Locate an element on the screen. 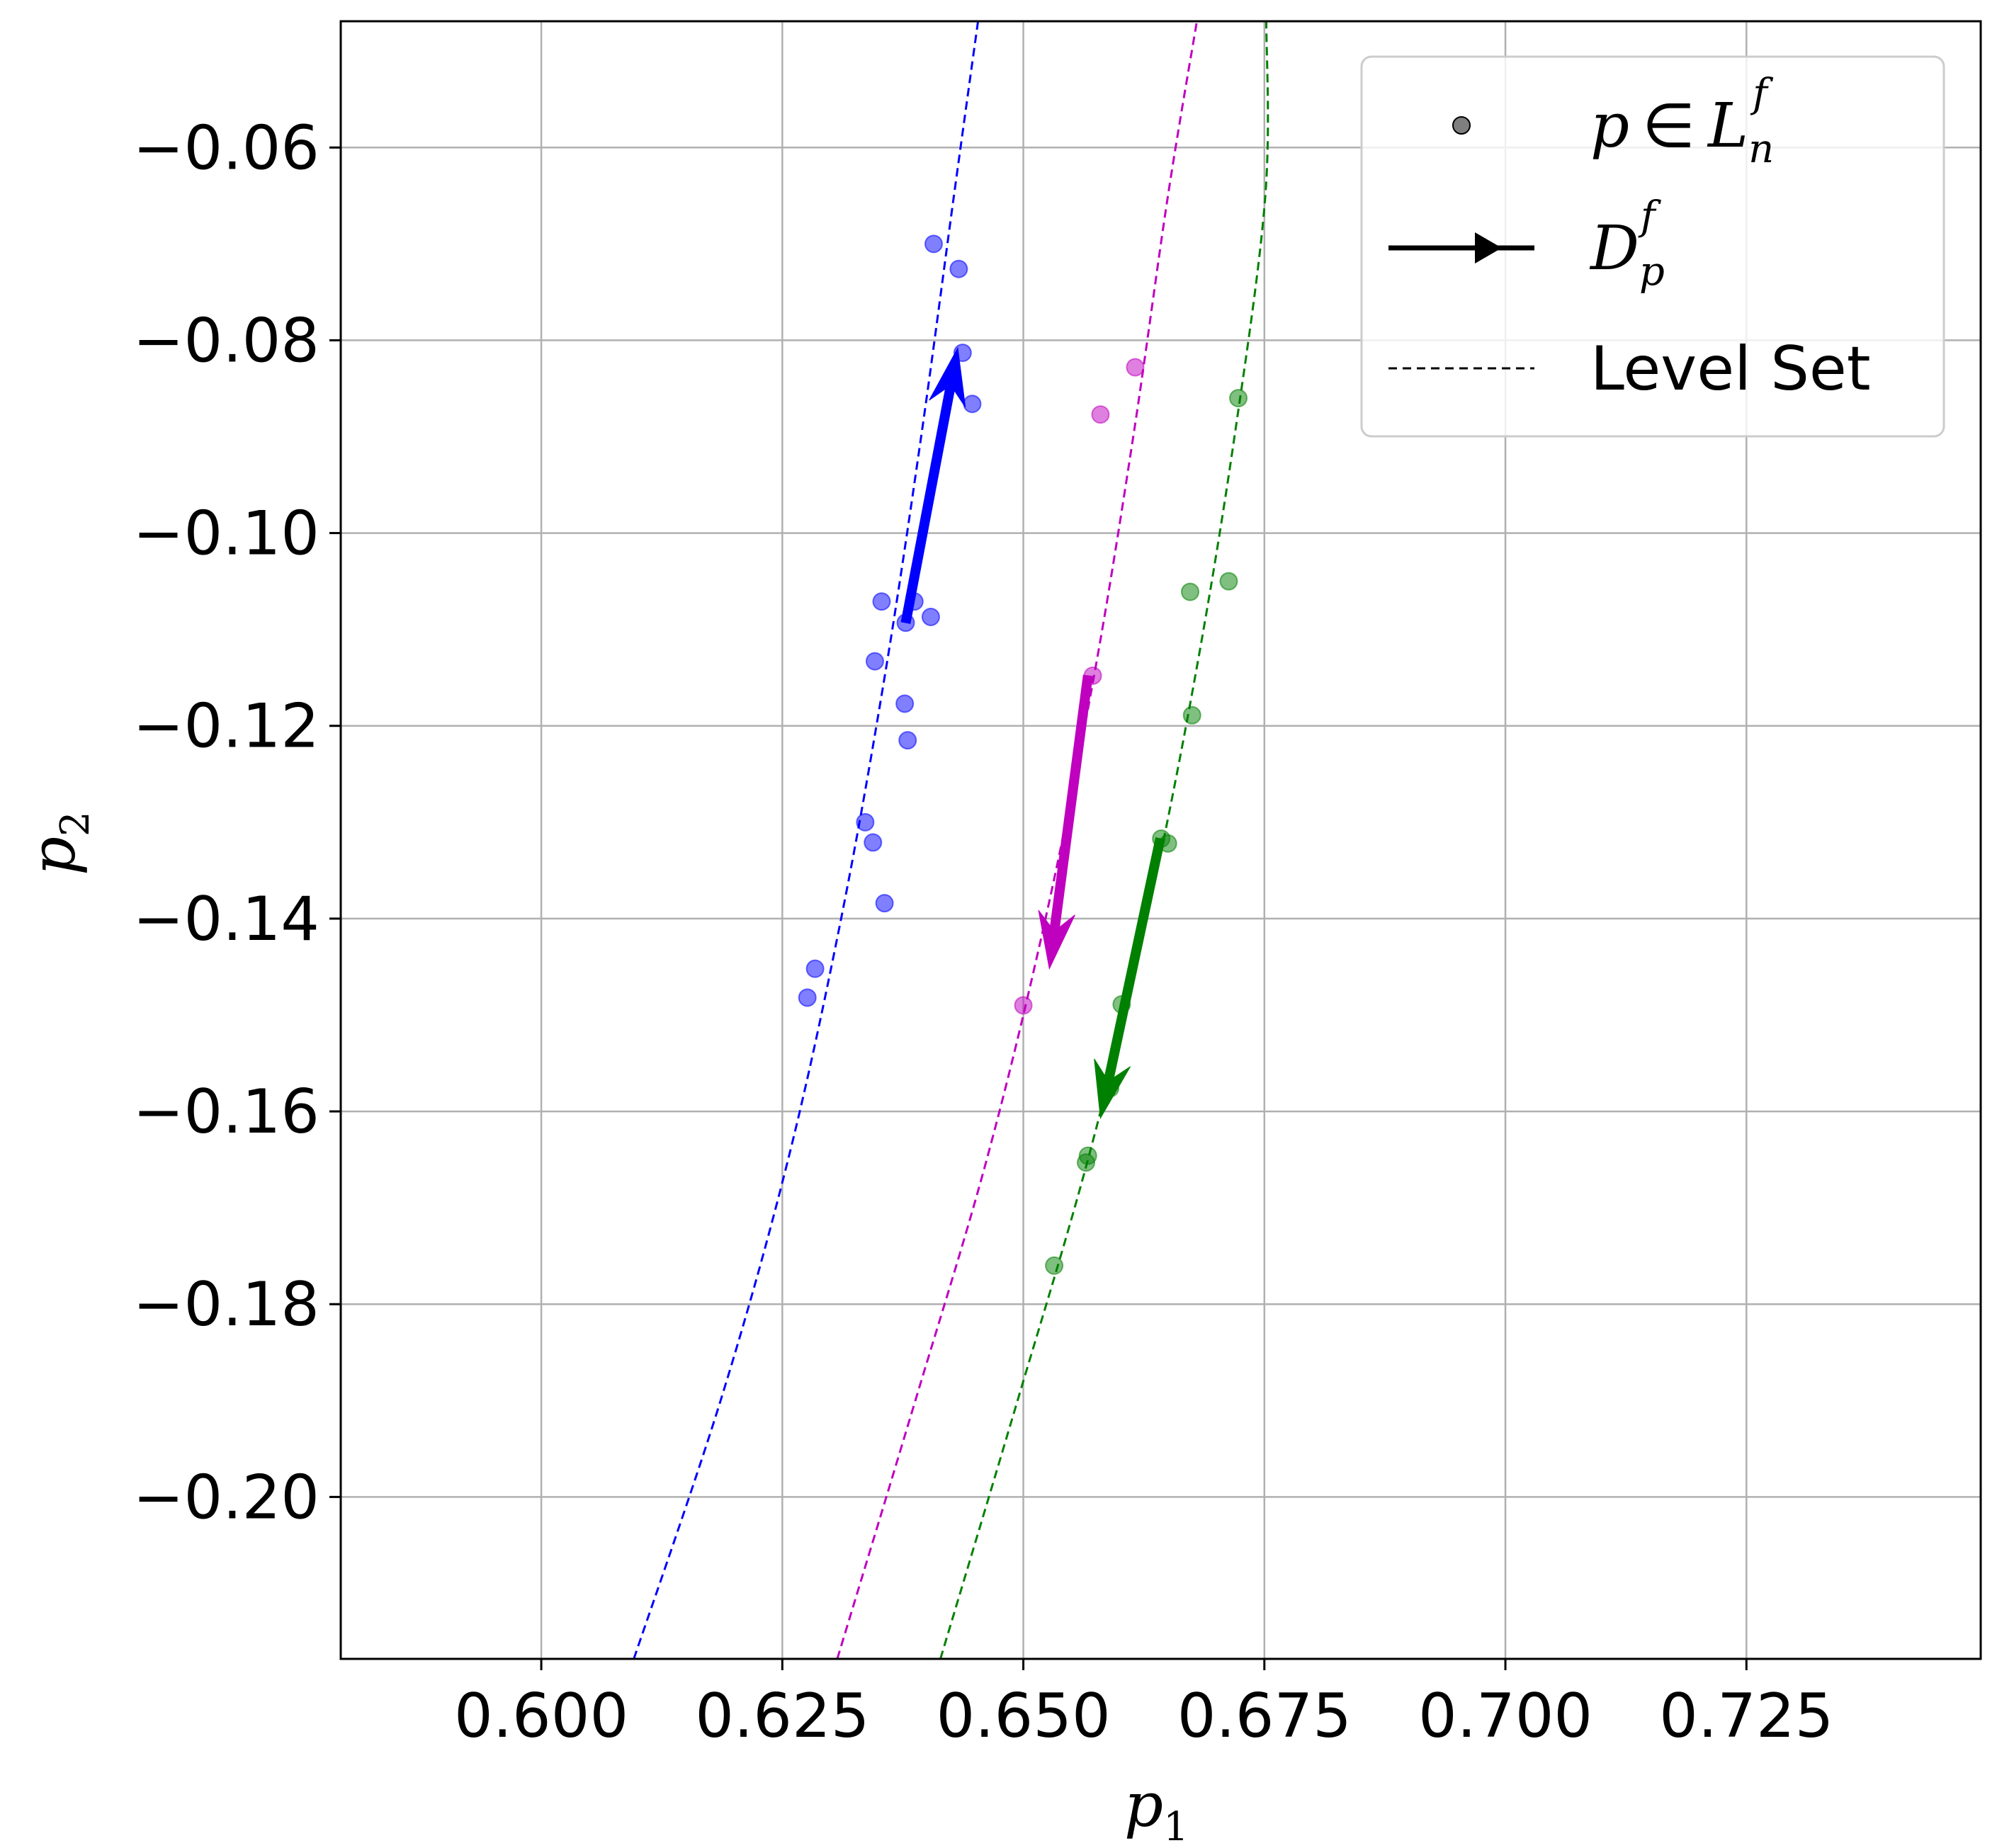  legend: p ∈ Lnf Dpf Level Set is located at coordinates (1652, 247).